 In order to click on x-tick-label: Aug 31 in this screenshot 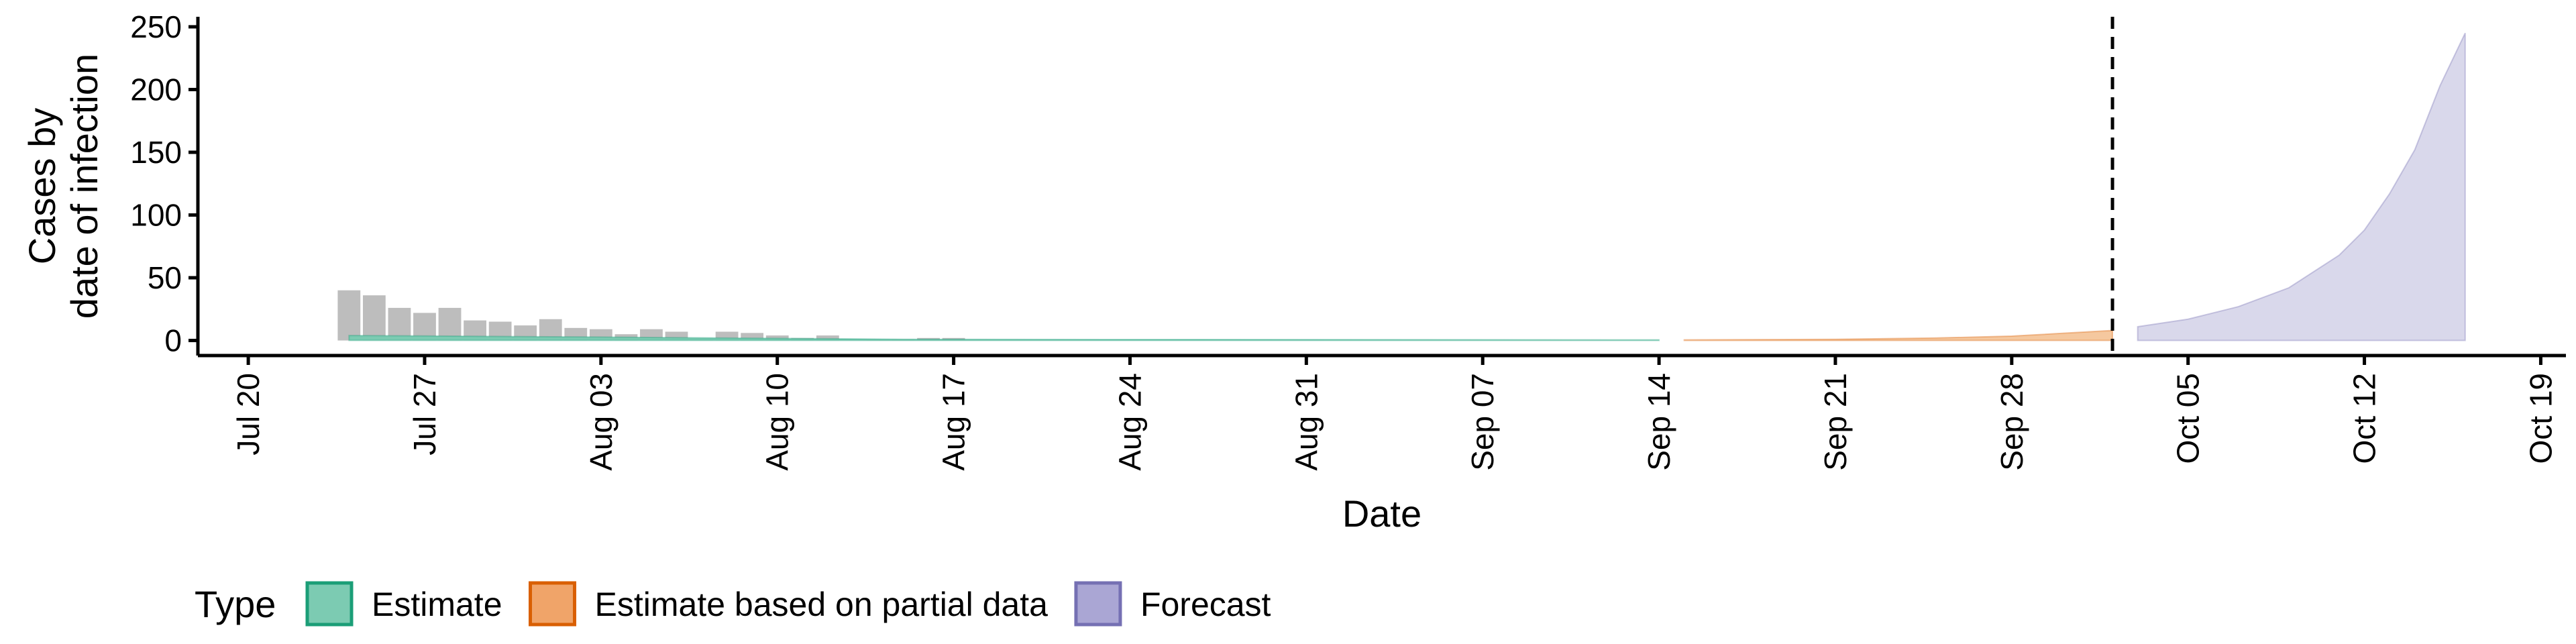, I will do `click(1306, 422)`.